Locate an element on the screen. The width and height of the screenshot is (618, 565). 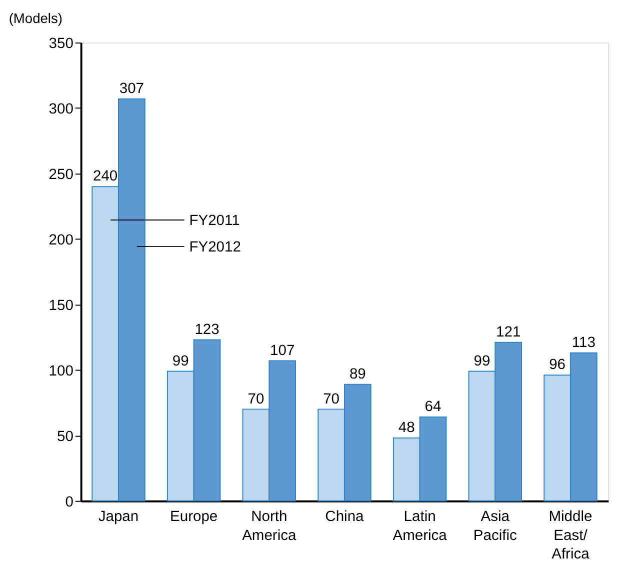
y-tick-label: 250 is located at coordinates (61, 174).